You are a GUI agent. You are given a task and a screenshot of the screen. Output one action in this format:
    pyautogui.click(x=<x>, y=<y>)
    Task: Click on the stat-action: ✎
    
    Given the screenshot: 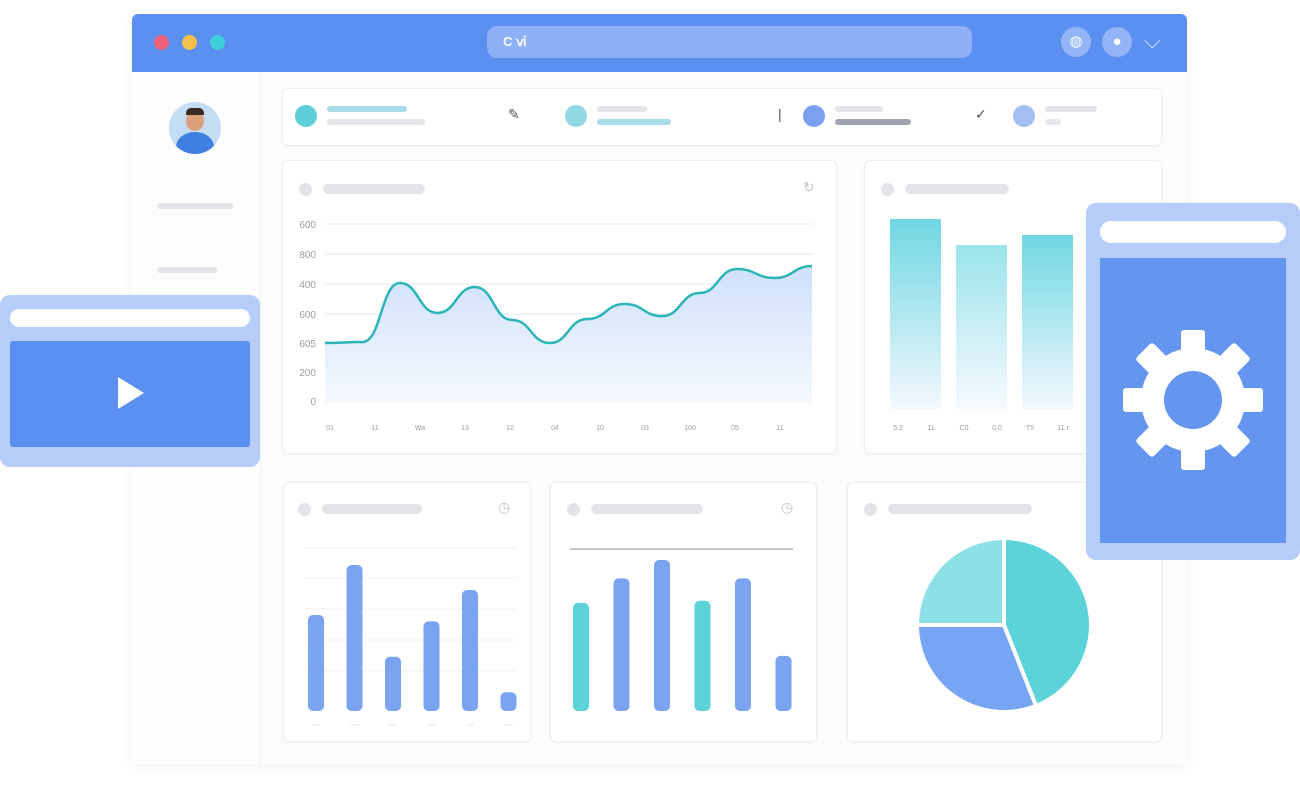 What is the action you would take?
    pyautogui.click(x=514, y=114)
    